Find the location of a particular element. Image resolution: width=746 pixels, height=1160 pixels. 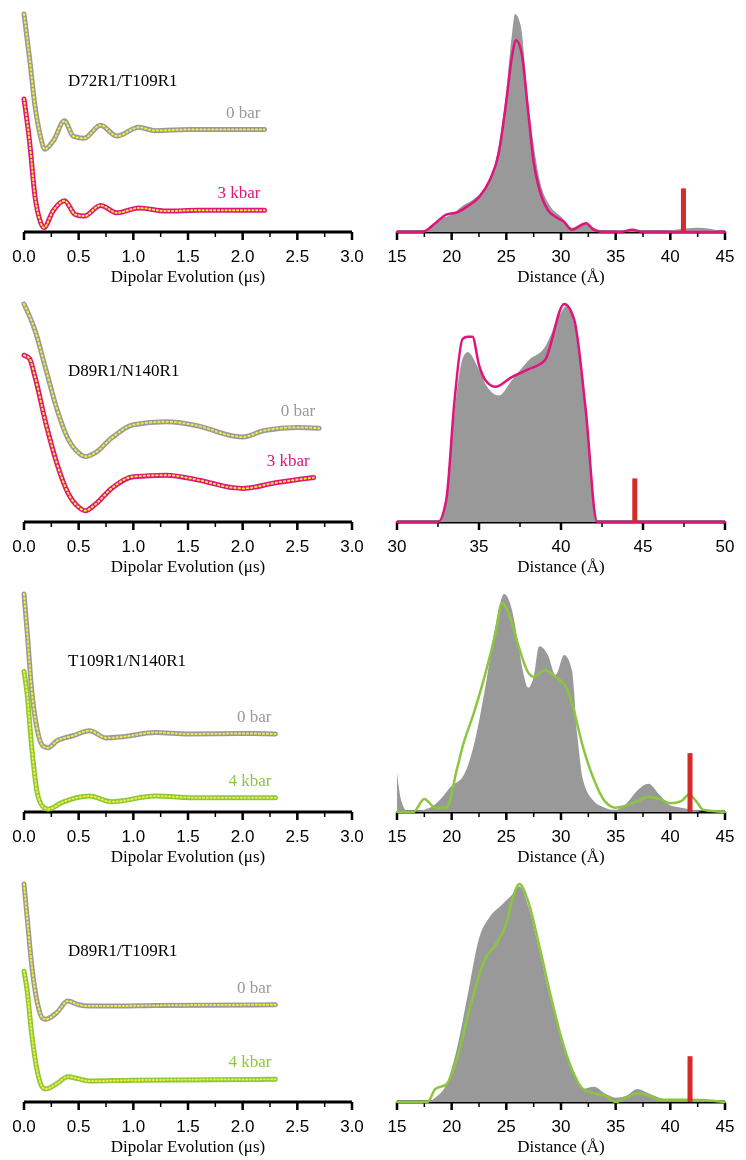

annotation: D72R1/T109R1 is located at coordinates (123, 80).